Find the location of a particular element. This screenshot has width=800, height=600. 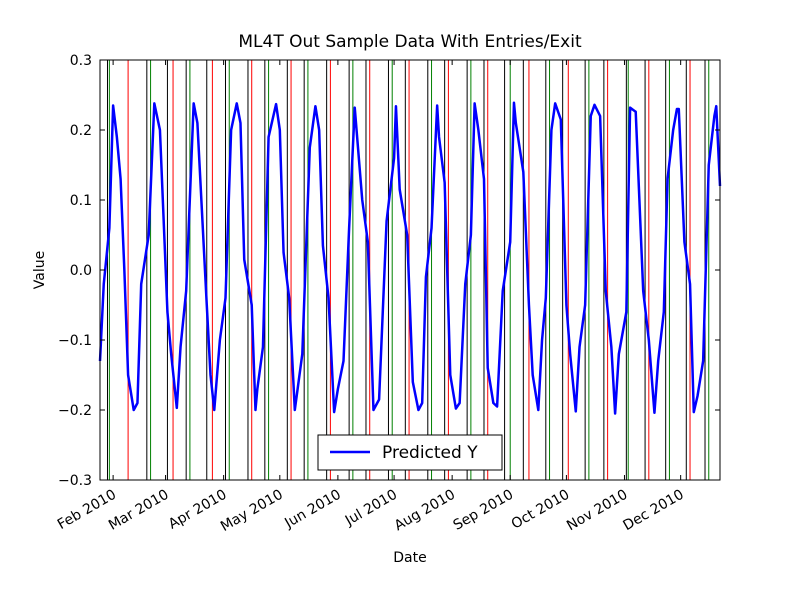

x-tick-label: Nov 2010 is located at coordinates (597, 511).